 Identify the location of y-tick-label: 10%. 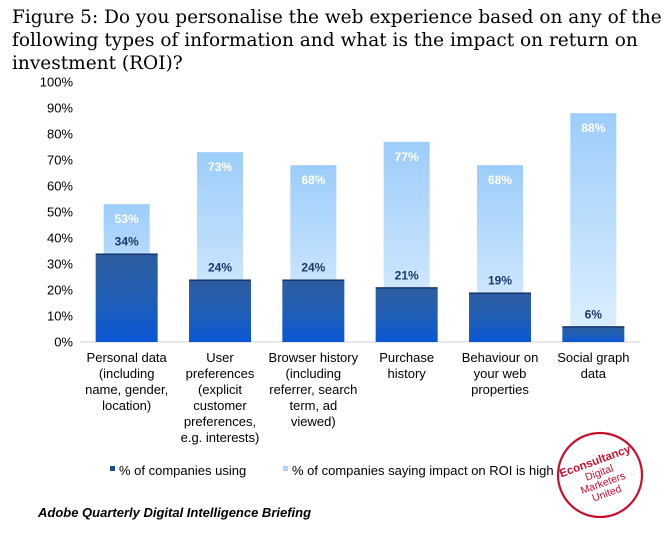
(60, 316).